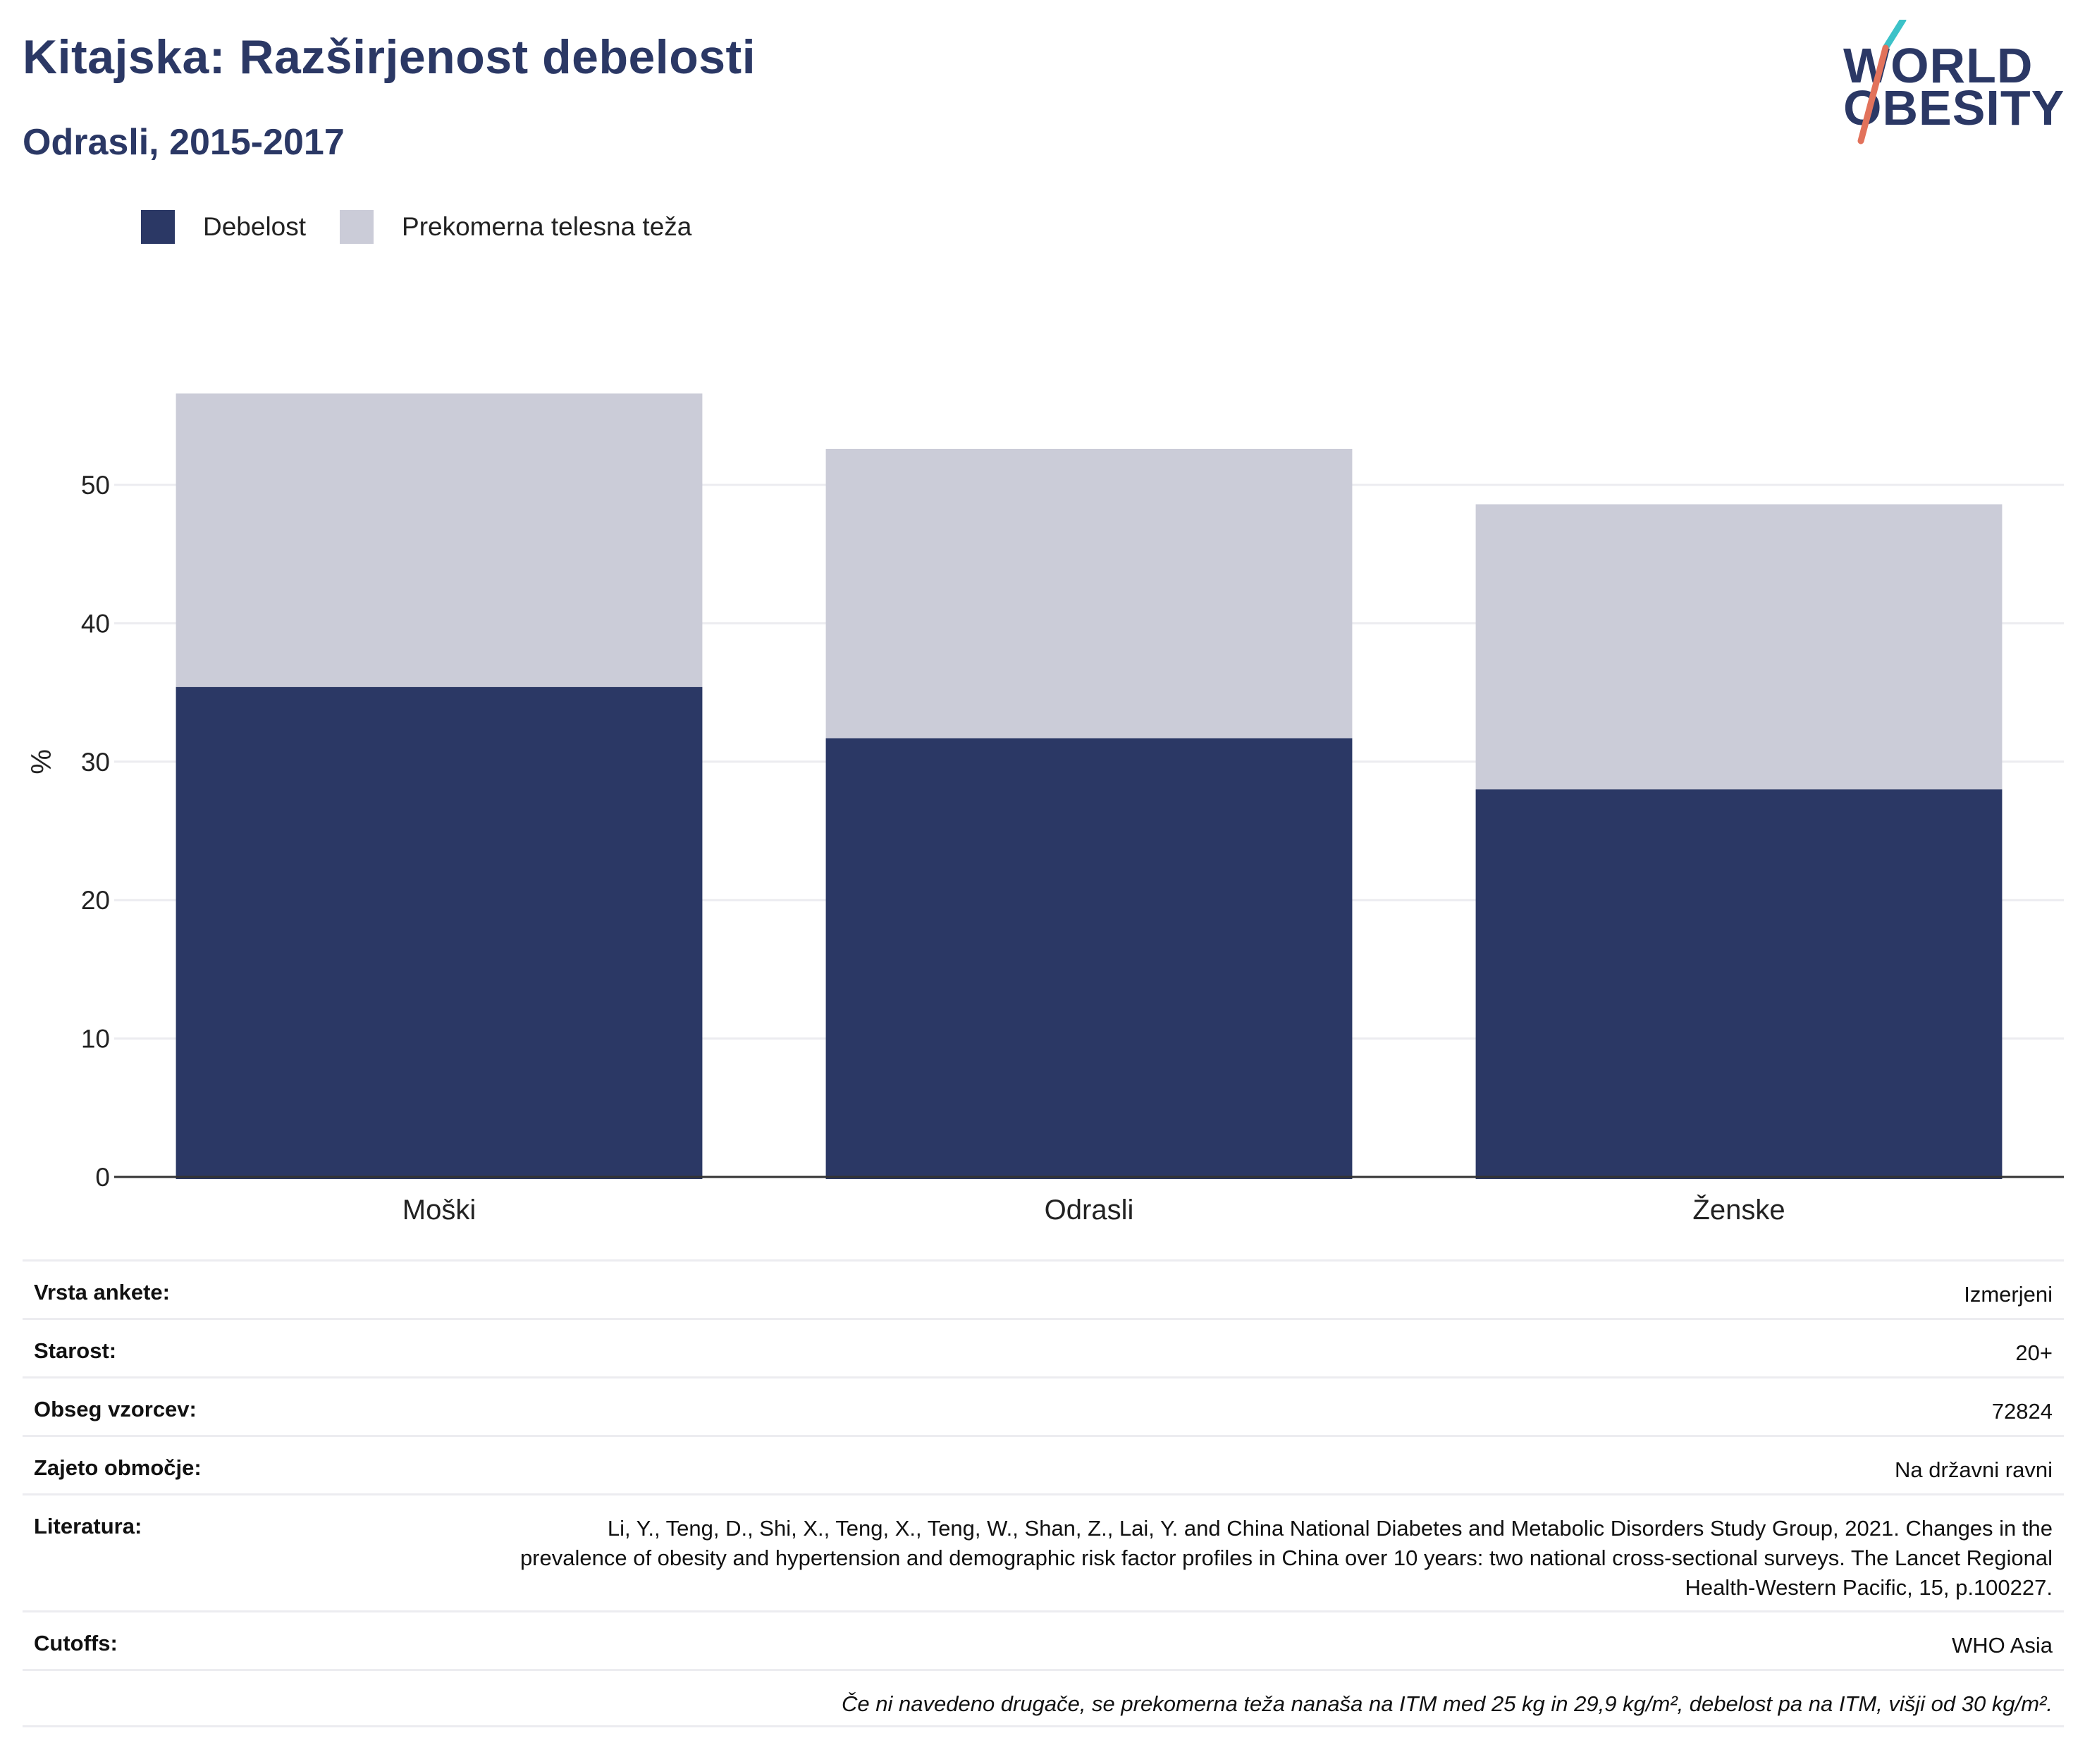  I want to click on legend-swatch-obesity, so click(158, 227).